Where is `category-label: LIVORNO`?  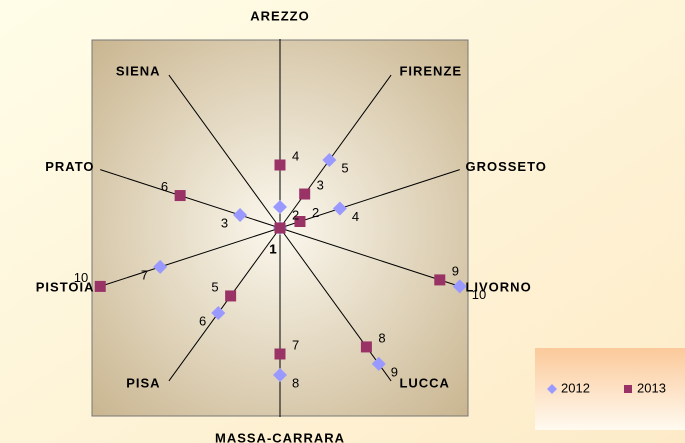
category-label: LIVORNO is located at coordinates (498, 287).